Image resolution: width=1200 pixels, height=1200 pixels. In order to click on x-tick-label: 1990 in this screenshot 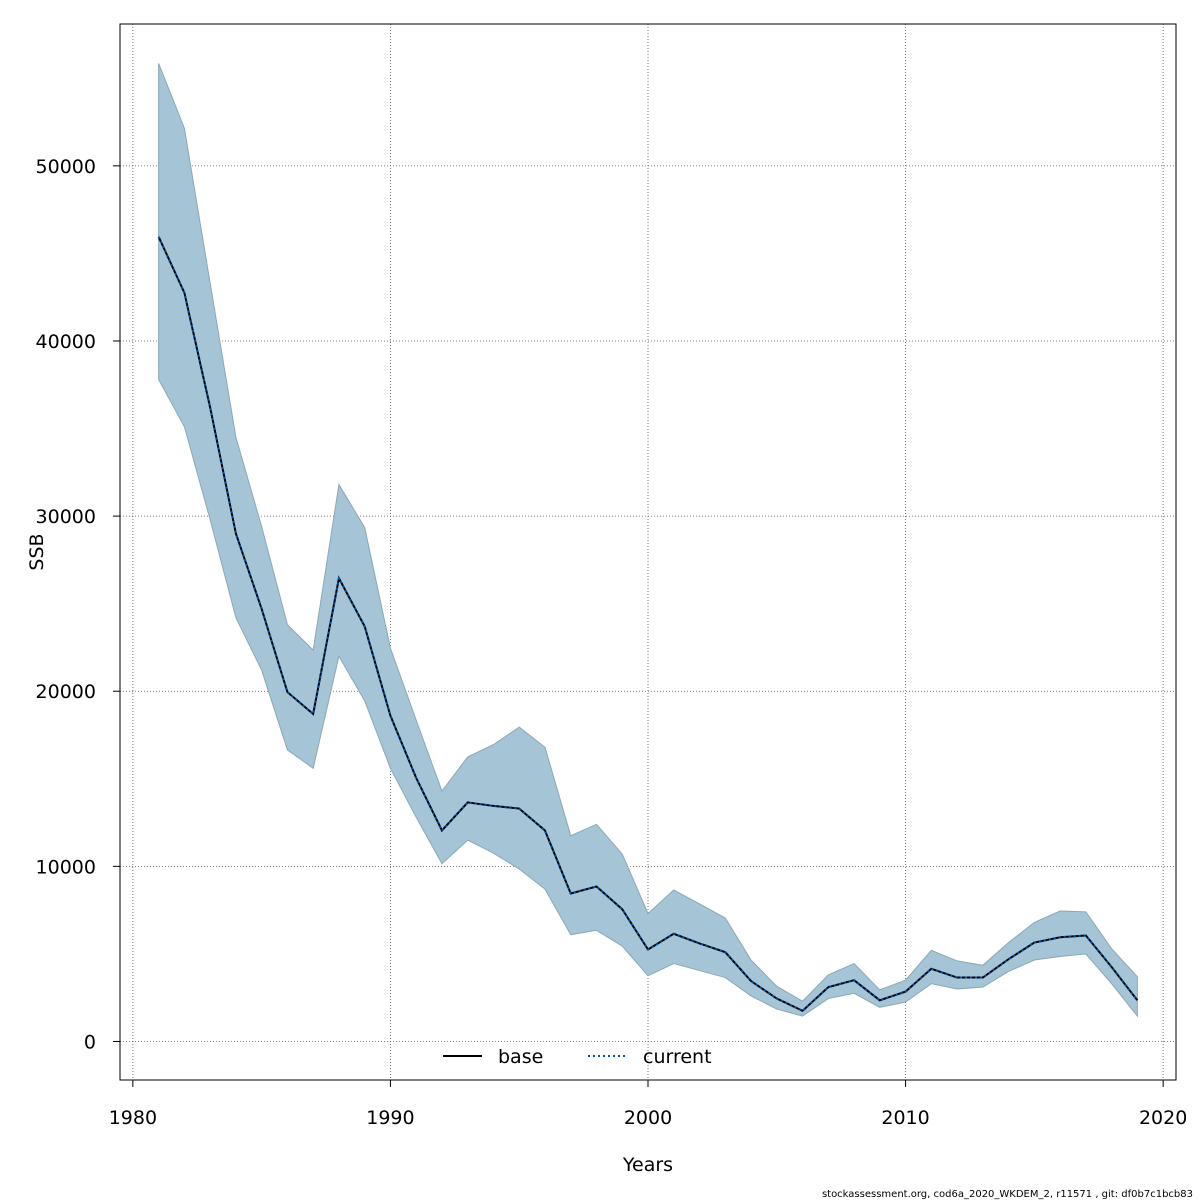, I will do `click(390, 1118)`.